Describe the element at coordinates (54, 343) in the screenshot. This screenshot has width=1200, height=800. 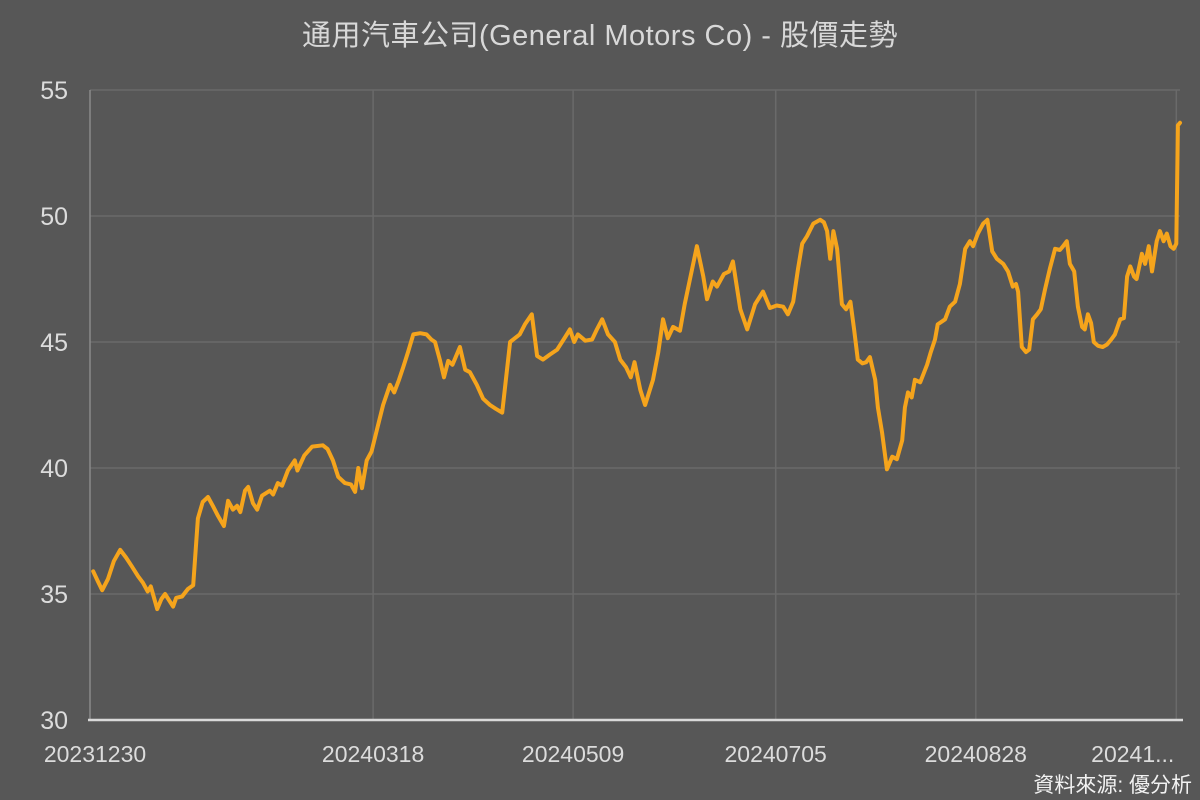
I see `y-tick-label: 45` at that location.